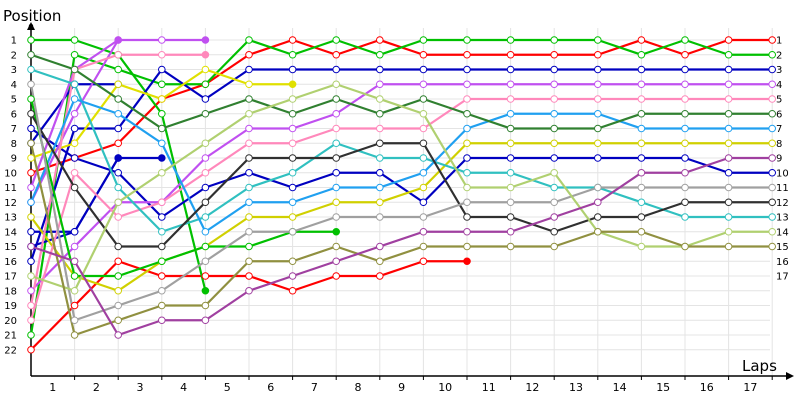  What do you see at coordinates (10, 218) in the screenshot?
I see `y-tick-label: 13` at bounding box center [10, 218].